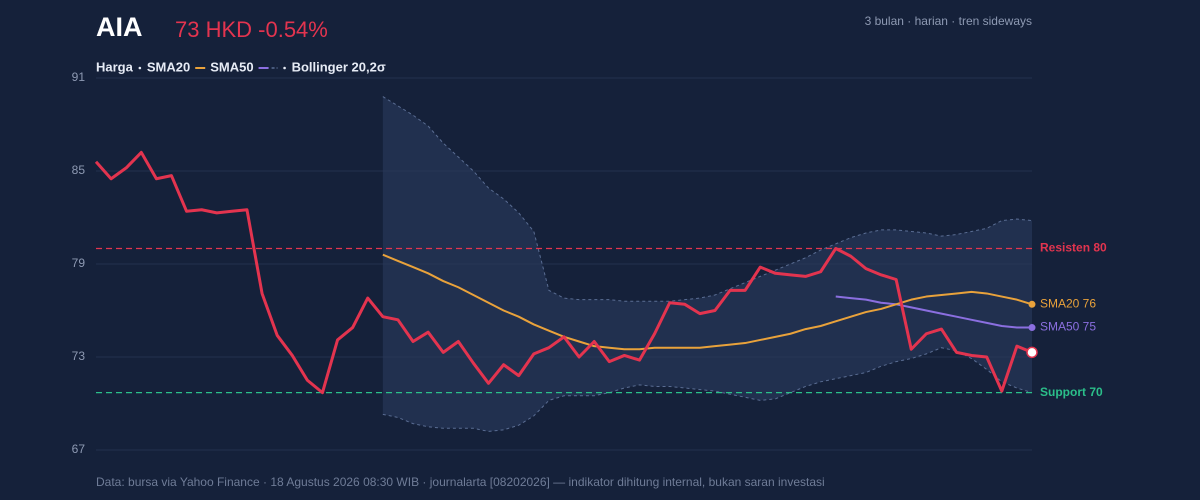 The height and width of the screenshot is (500, 1200). I want to click on y-tick-label: 91, so click(79, 77).